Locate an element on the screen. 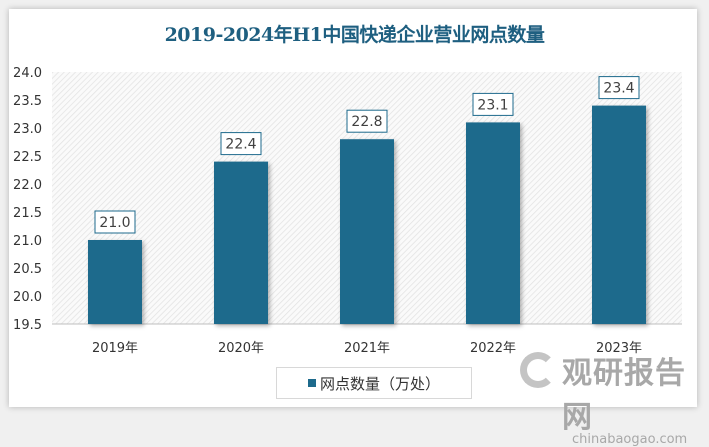 This screenshot has width=709, height=447. chart-title: 2019-2024年H1中国快递企业营业网点数量 is located at coordinates (354, 35).